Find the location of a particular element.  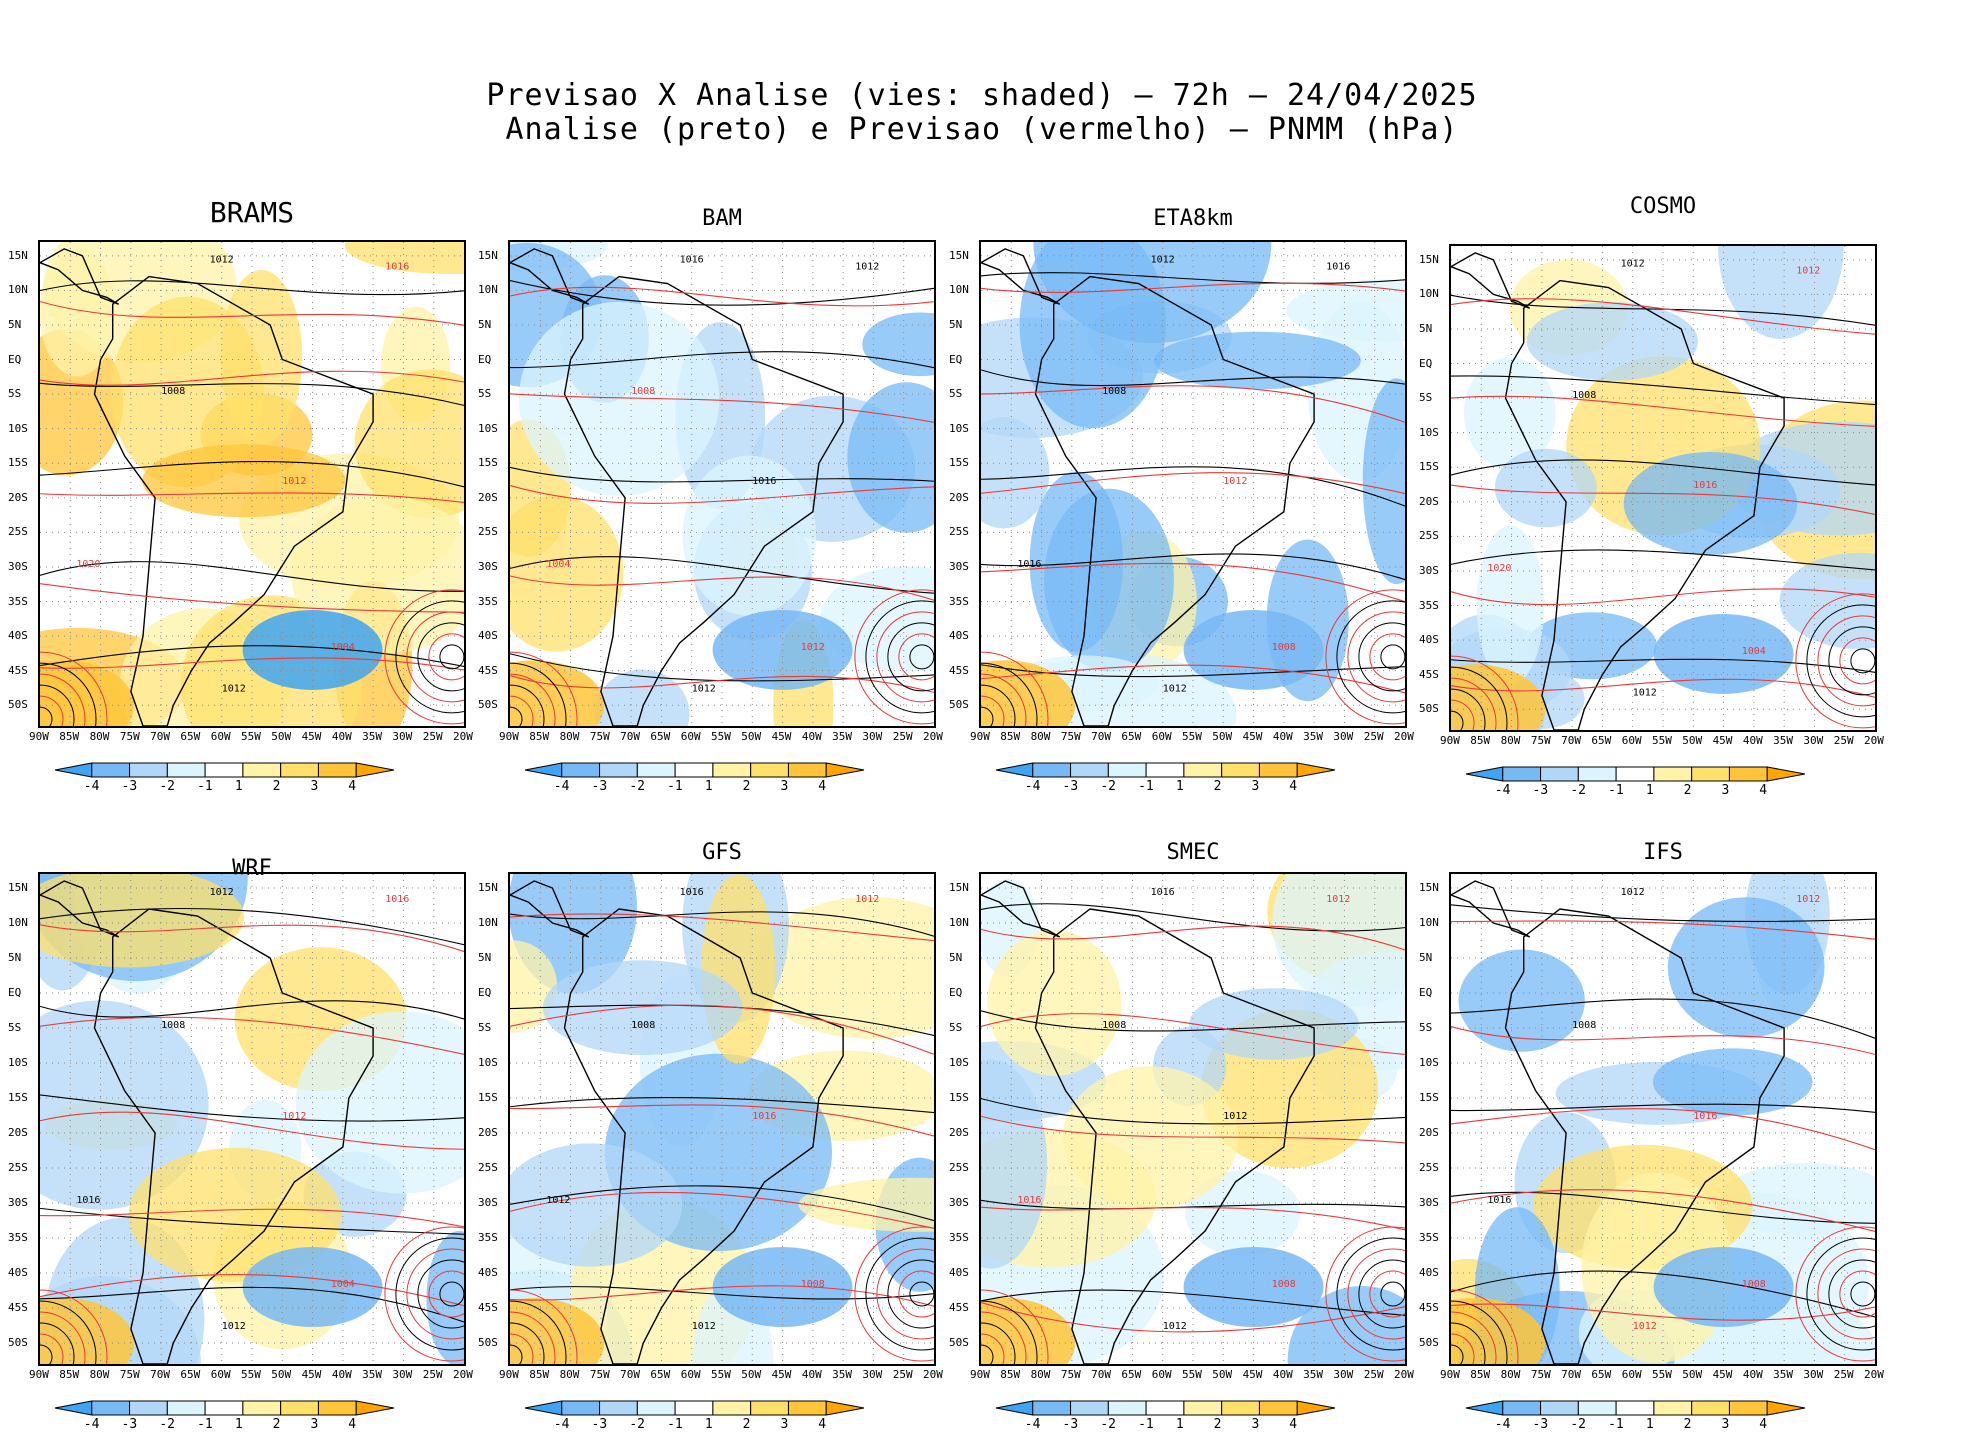

map-canvas: 1012 1016 1008 1012 1016 1004 1012 is located at coordinates (252, 1119).